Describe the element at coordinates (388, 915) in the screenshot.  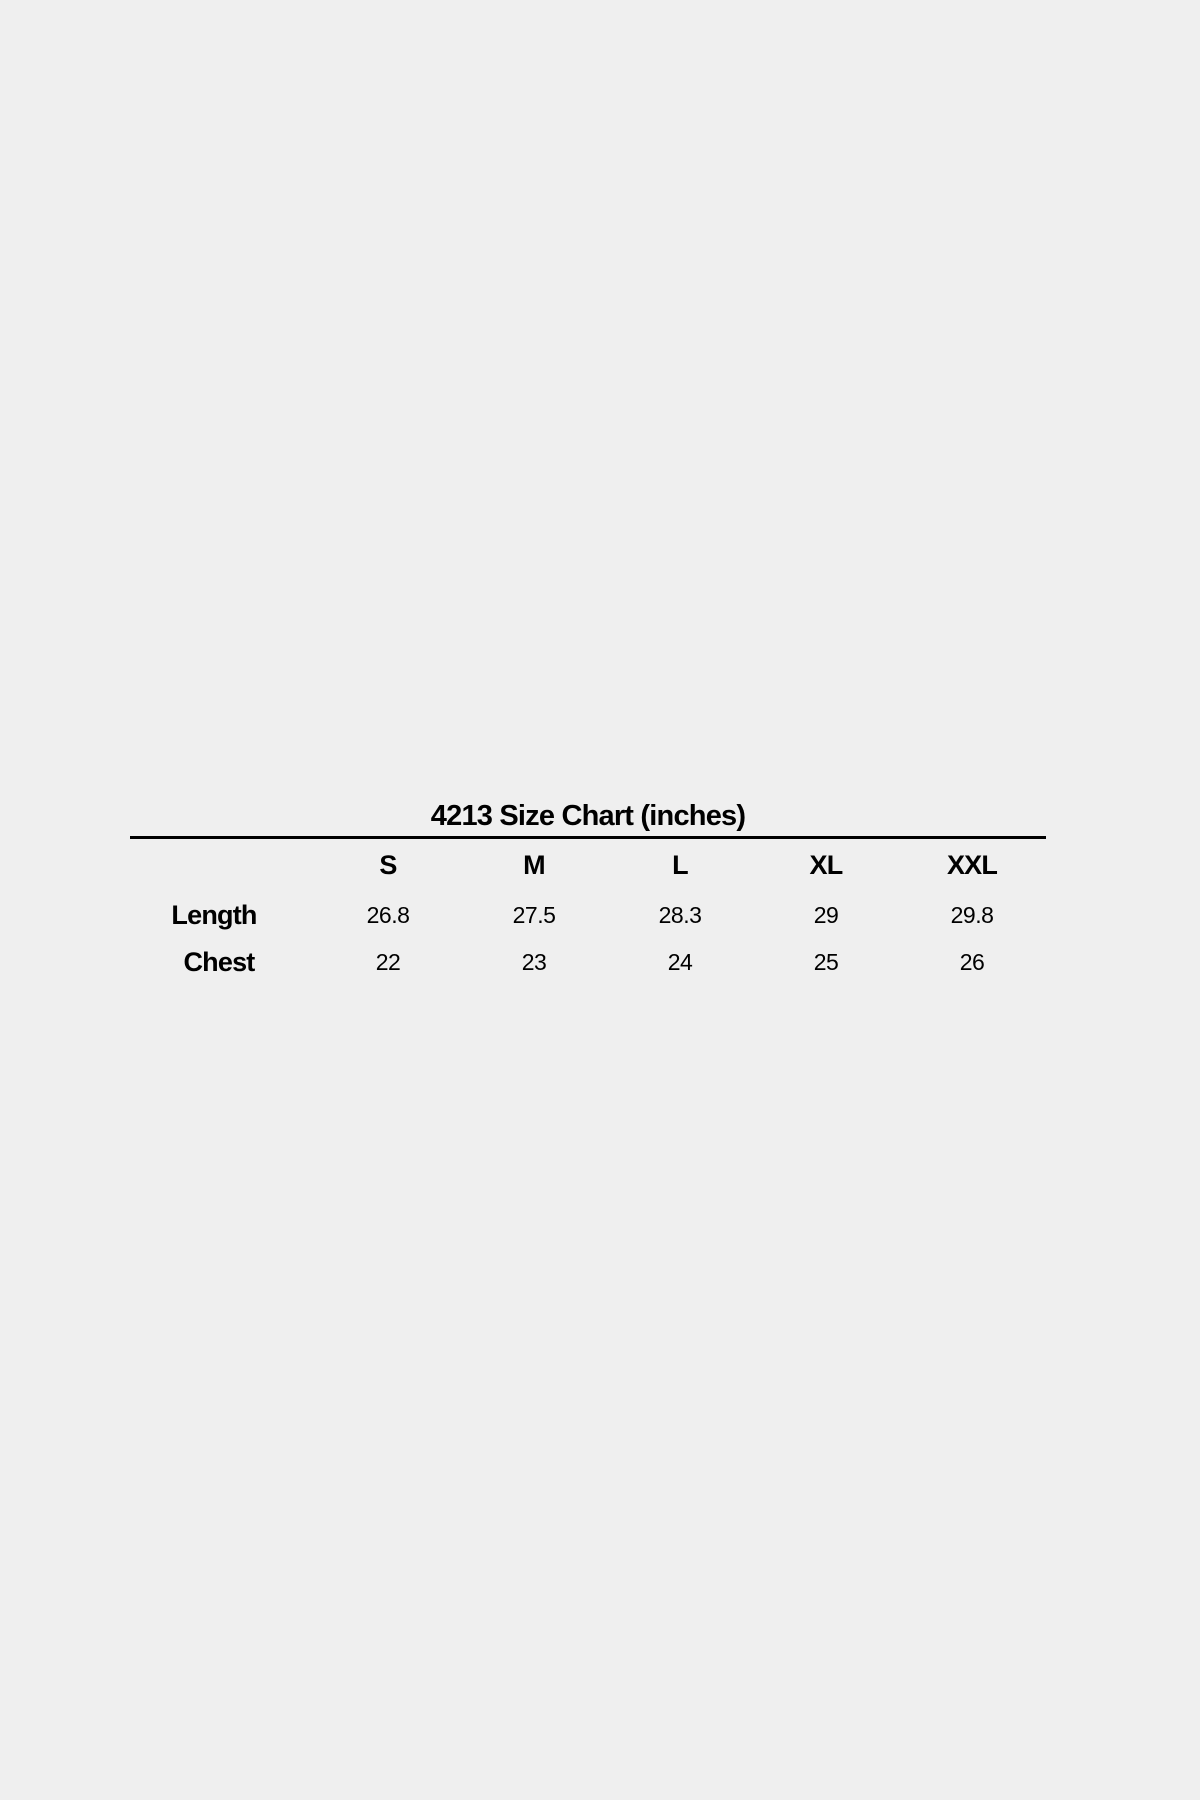
I see `cell-length-s: 26.8` at that location.